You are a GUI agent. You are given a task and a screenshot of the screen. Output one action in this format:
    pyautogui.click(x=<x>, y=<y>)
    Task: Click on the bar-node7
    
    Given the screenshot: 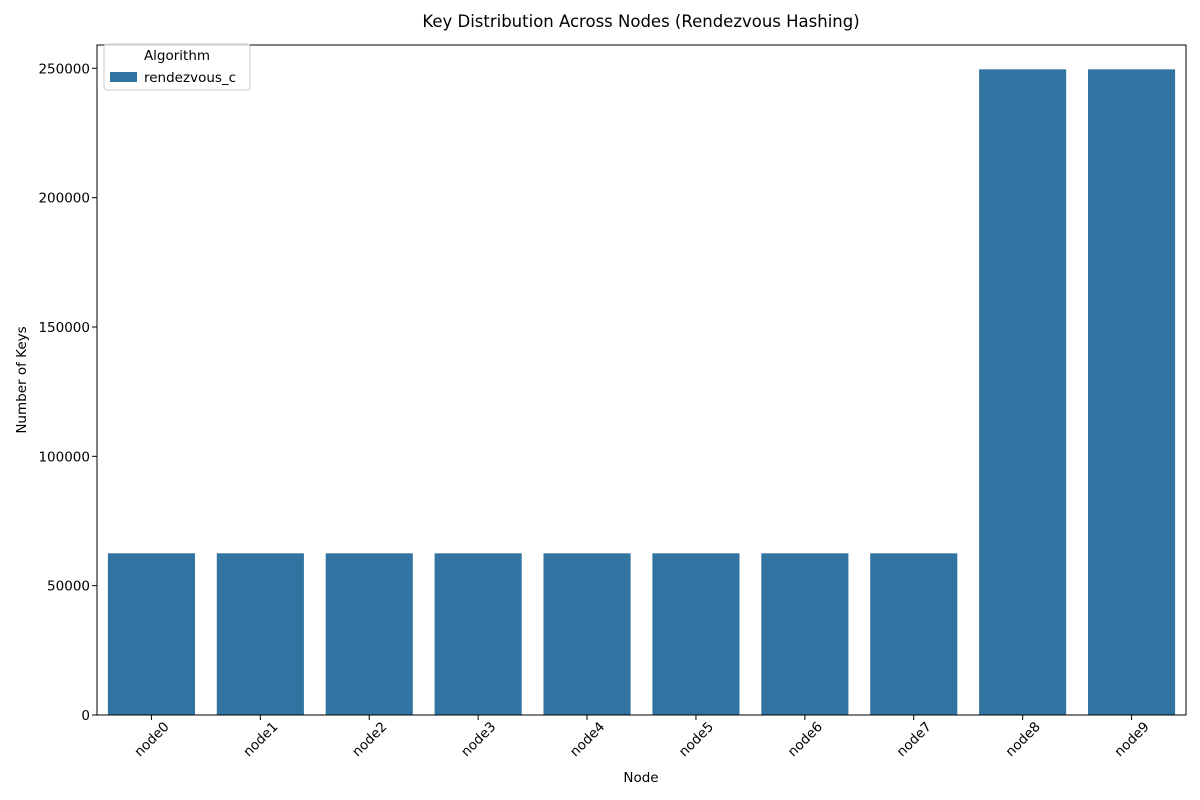 What is the action you would take?
    pyautogui.click(x=914, y=634)
    